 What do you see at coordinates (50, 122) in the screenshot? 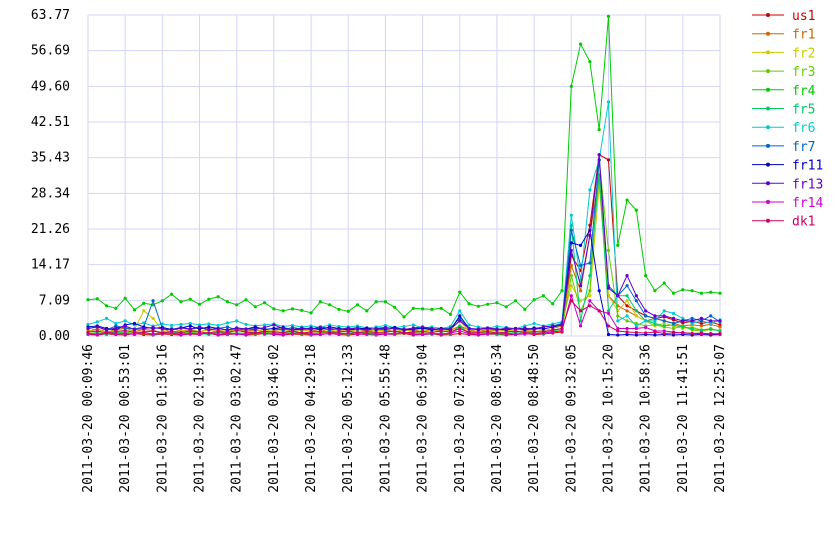
I see `y-tick-label: 42.51` at bounding box center [50, 122].